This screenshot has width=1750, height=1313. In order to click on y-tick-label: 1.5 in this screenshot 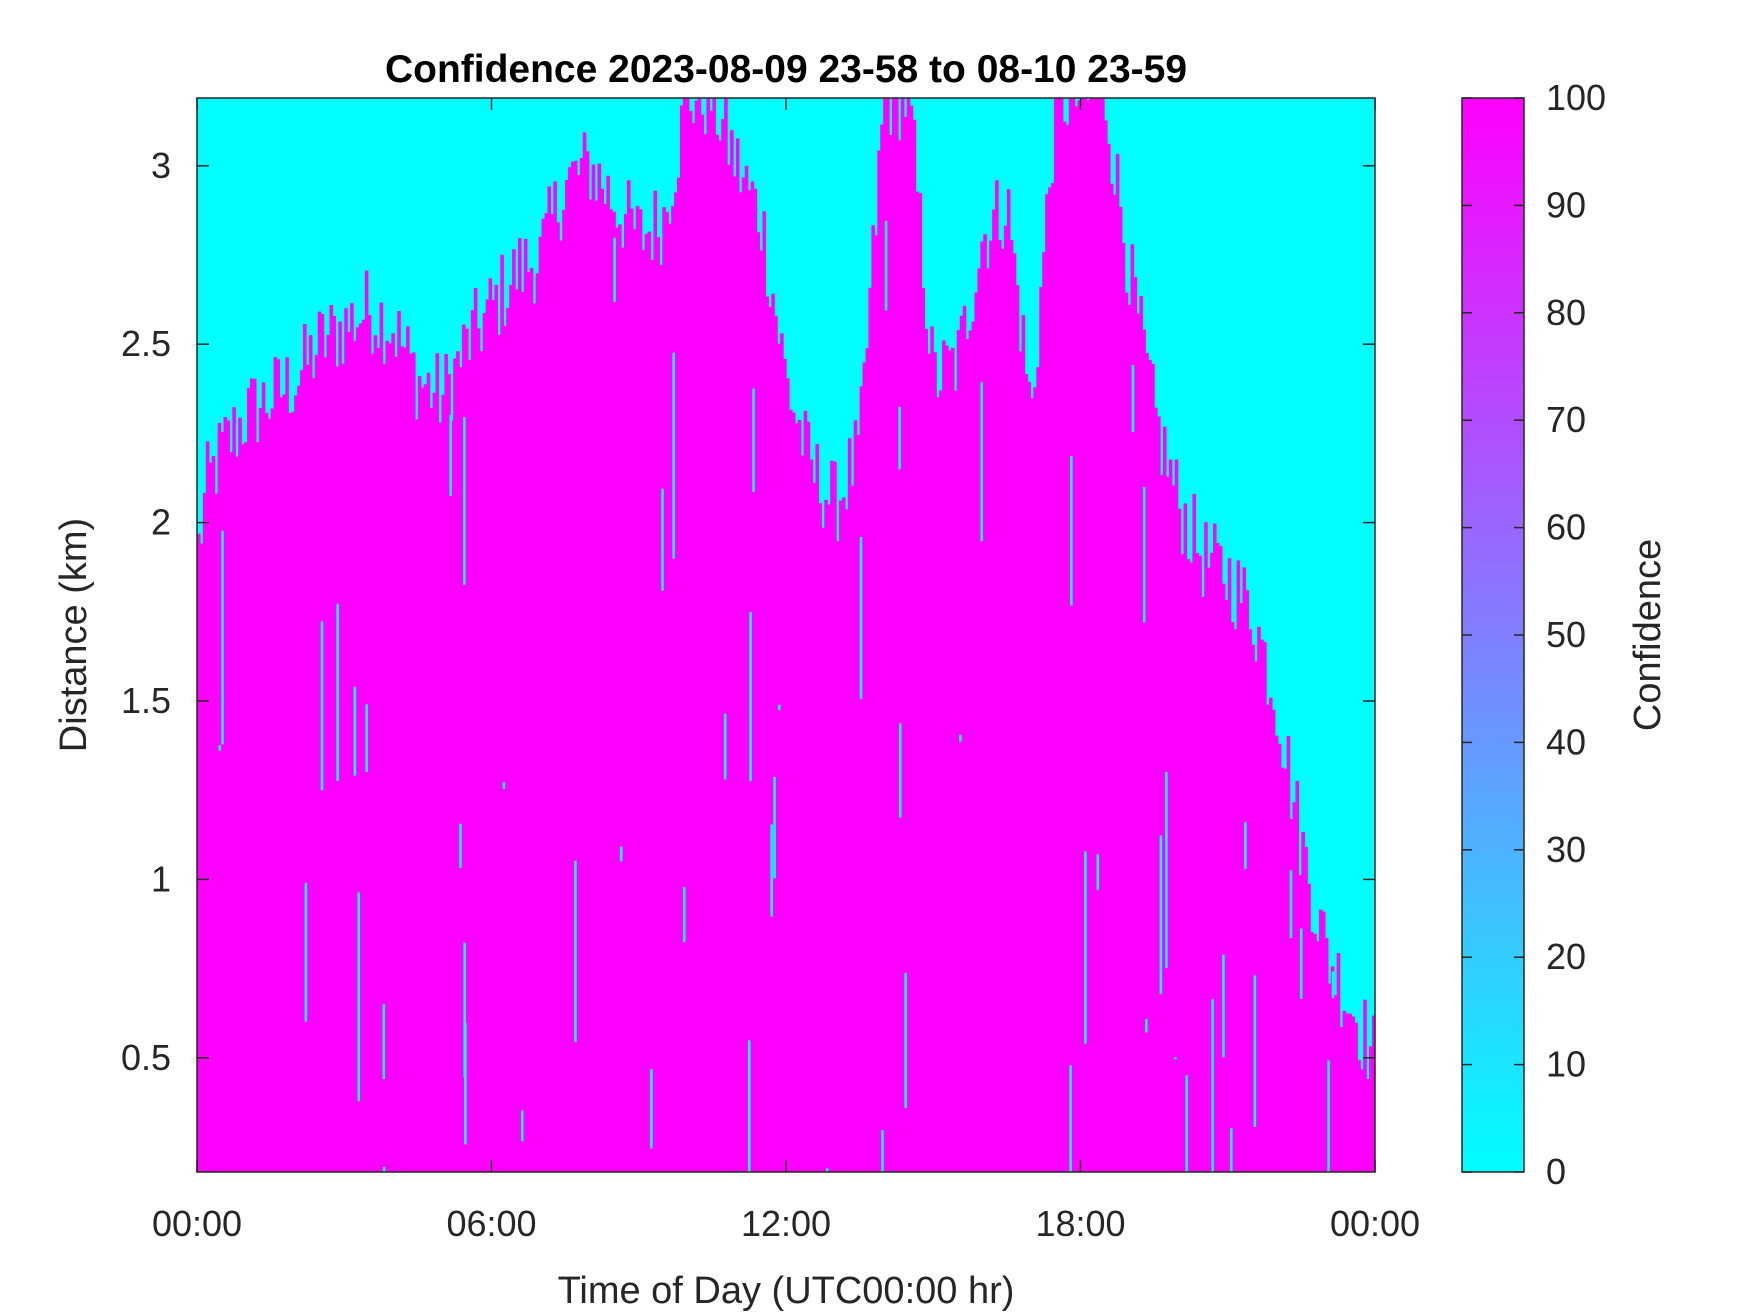, I will do `click(146, 700)`.